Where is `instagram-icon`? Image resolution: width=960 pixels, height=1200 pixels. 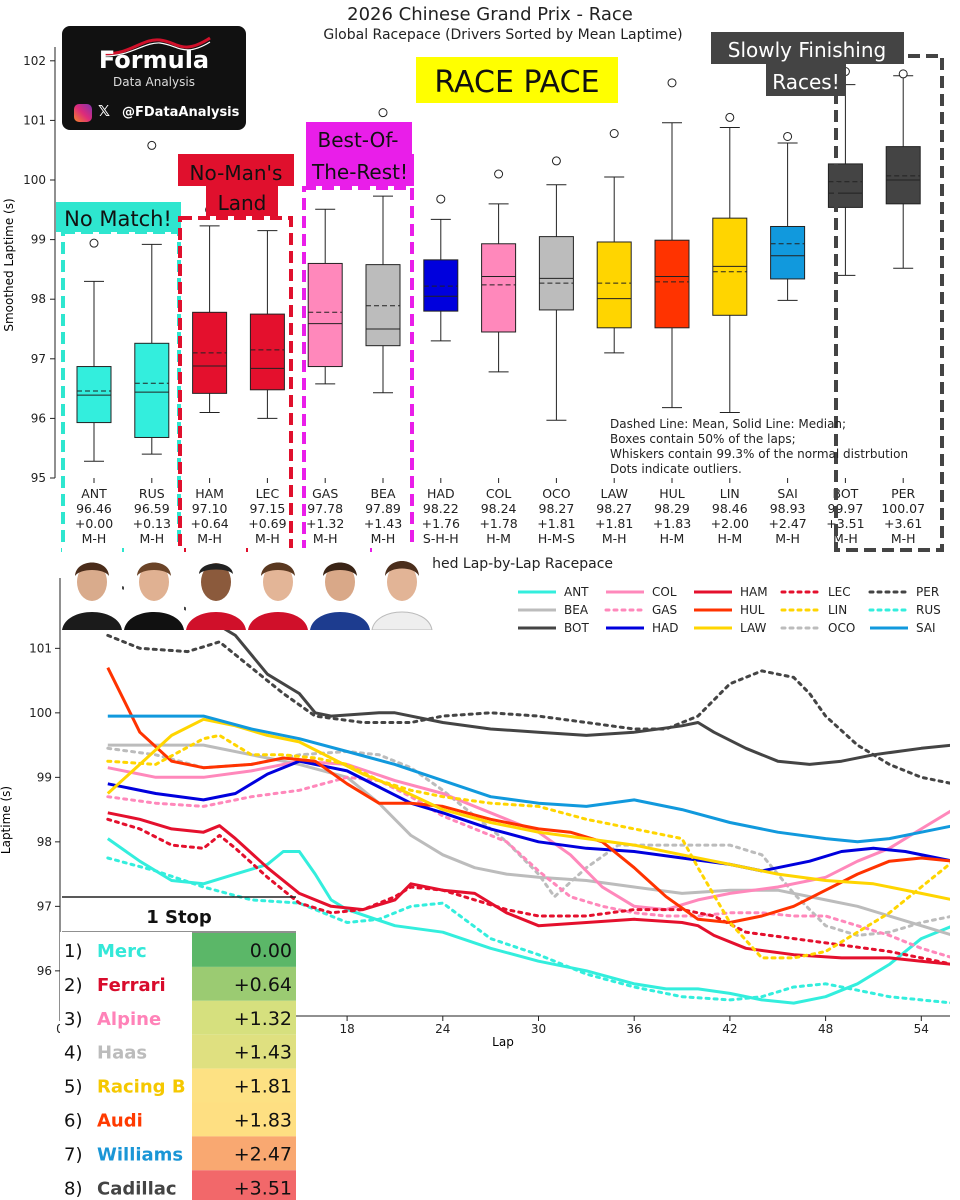
instagram-icon is located at coordinates (83, 113).